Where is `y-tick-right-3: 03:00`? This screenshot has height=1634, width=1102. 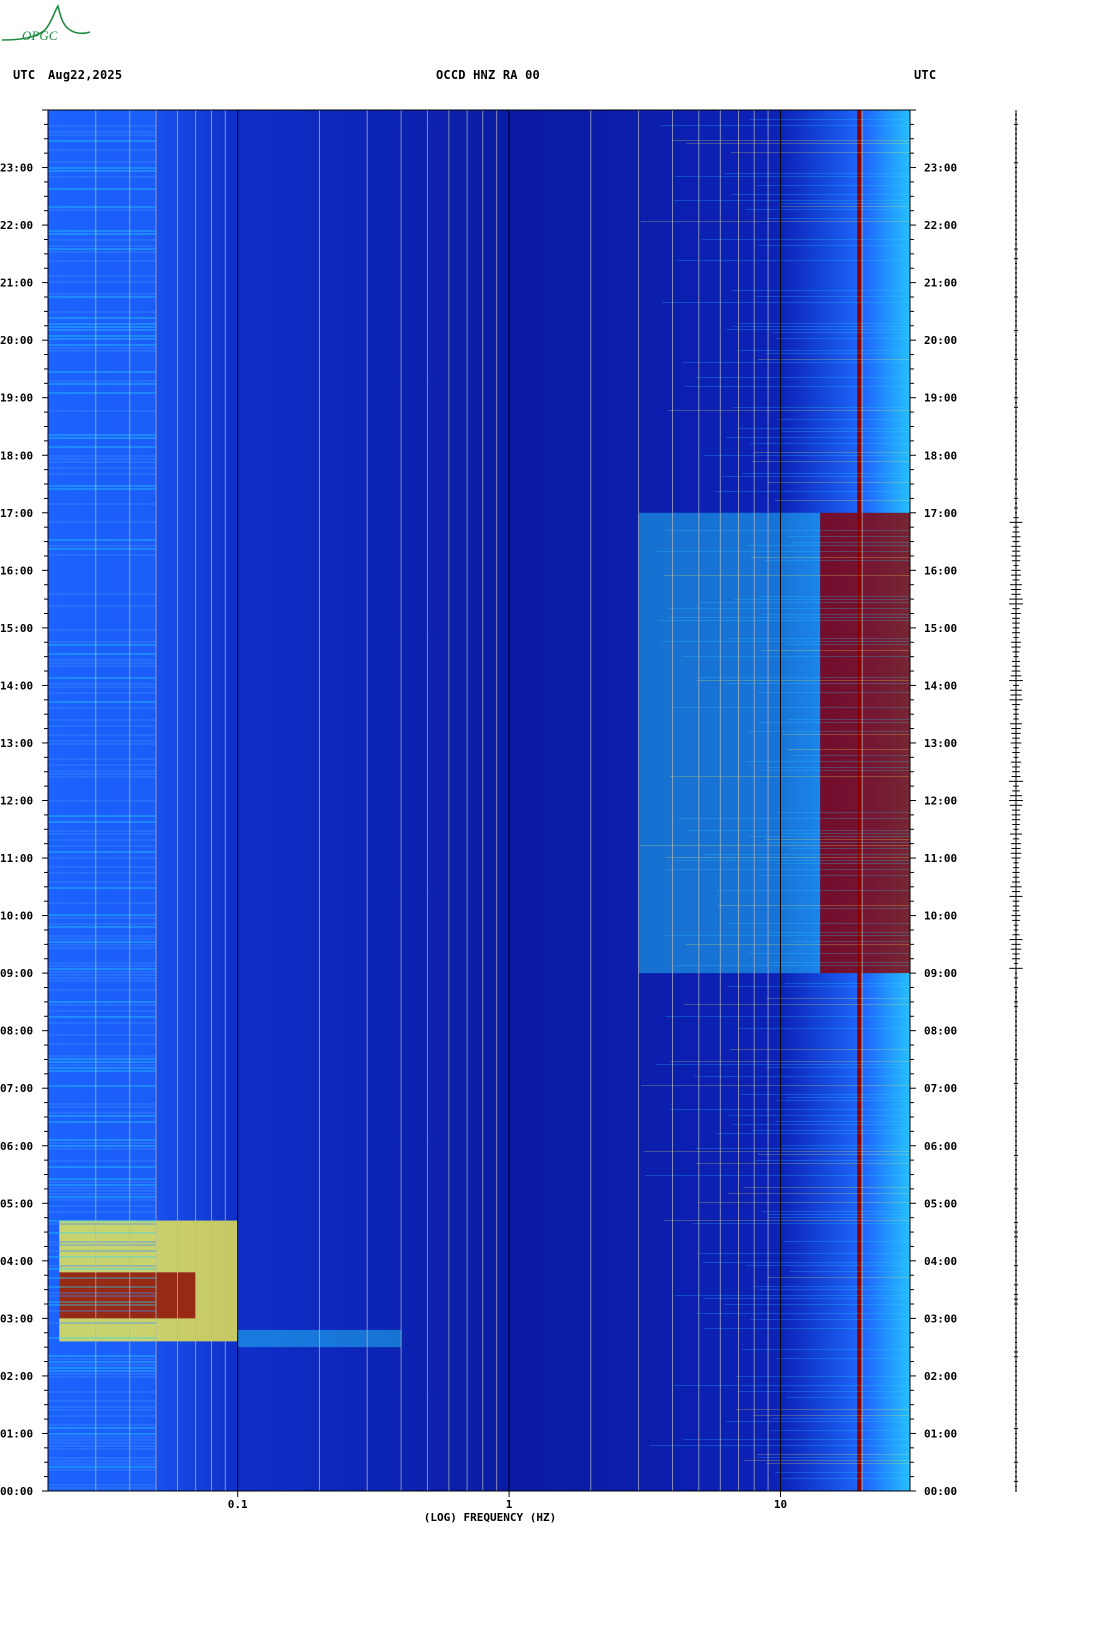 y-tick-right-3: 03:00 is located at coordinates (940, 1318).